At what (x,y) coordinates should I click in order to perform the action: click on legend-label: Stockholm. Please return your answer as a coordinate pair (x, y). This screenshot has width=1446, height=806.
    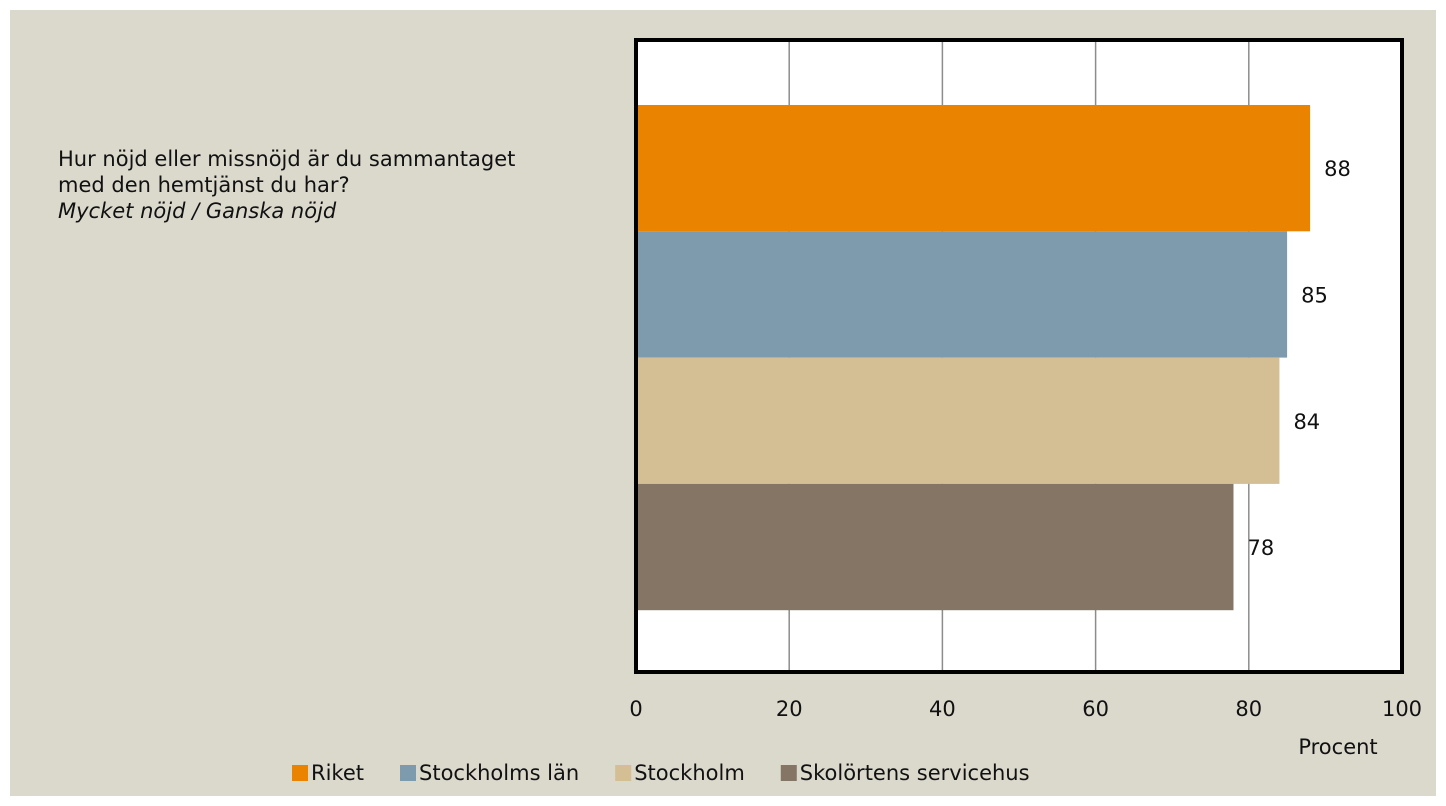
    Looking at the image, I should click on (689, 773).